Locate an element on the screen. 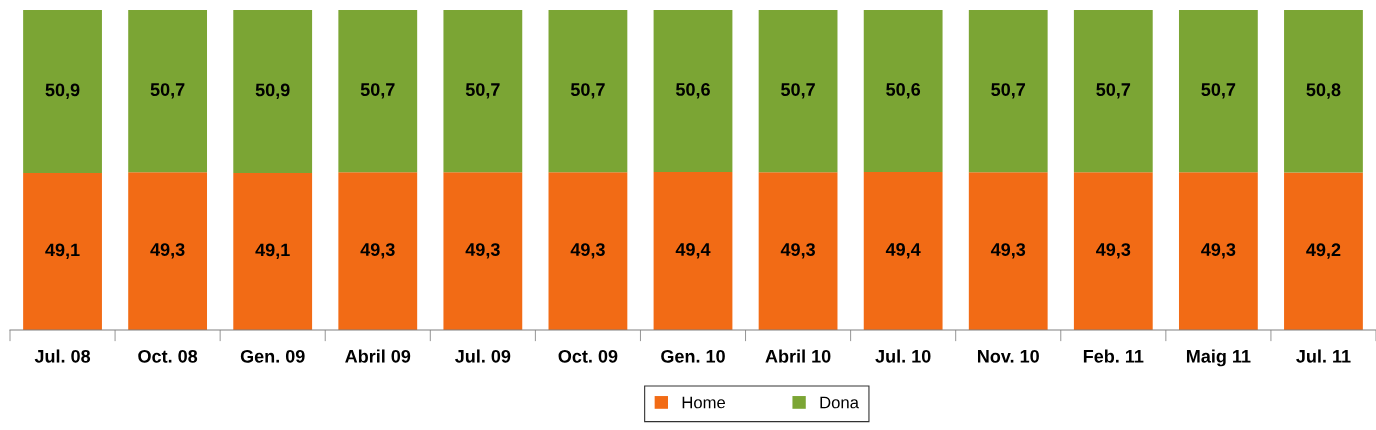  x-tick-label: Nov. 10 is located at coordinates (1008, 356).